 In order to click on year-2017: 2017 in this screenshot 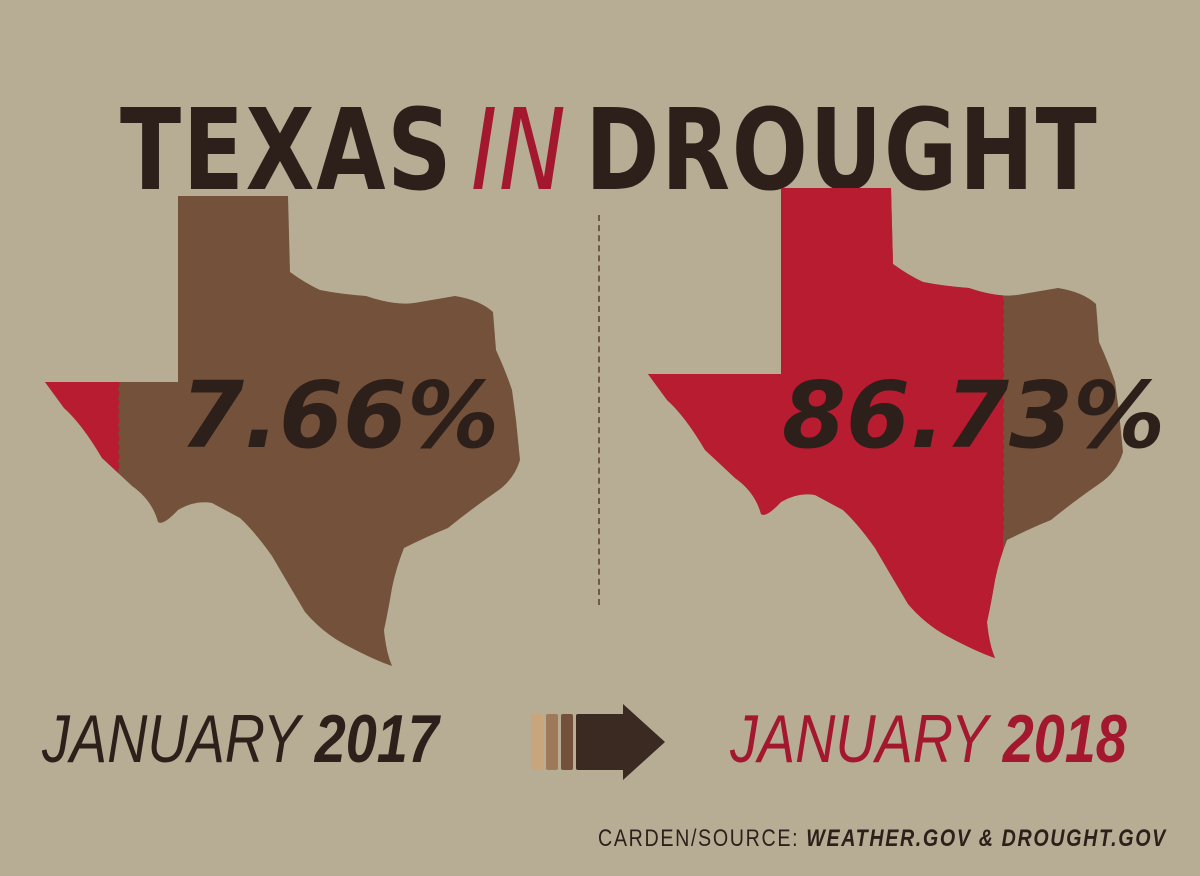, I will do `click(376, 739)`.